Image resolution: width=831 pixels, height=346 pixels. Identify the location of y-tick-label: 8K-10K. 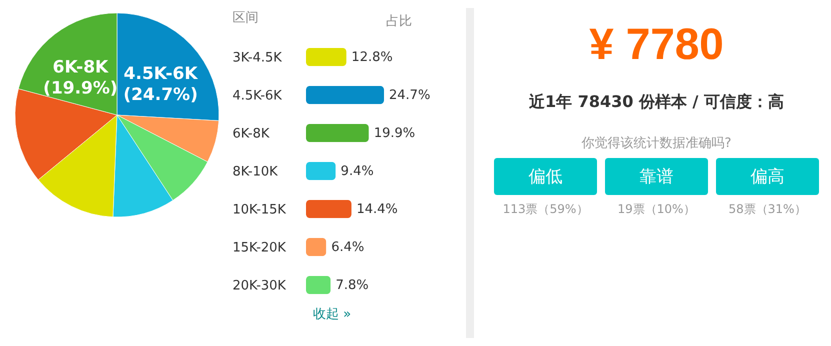
(255, 172).